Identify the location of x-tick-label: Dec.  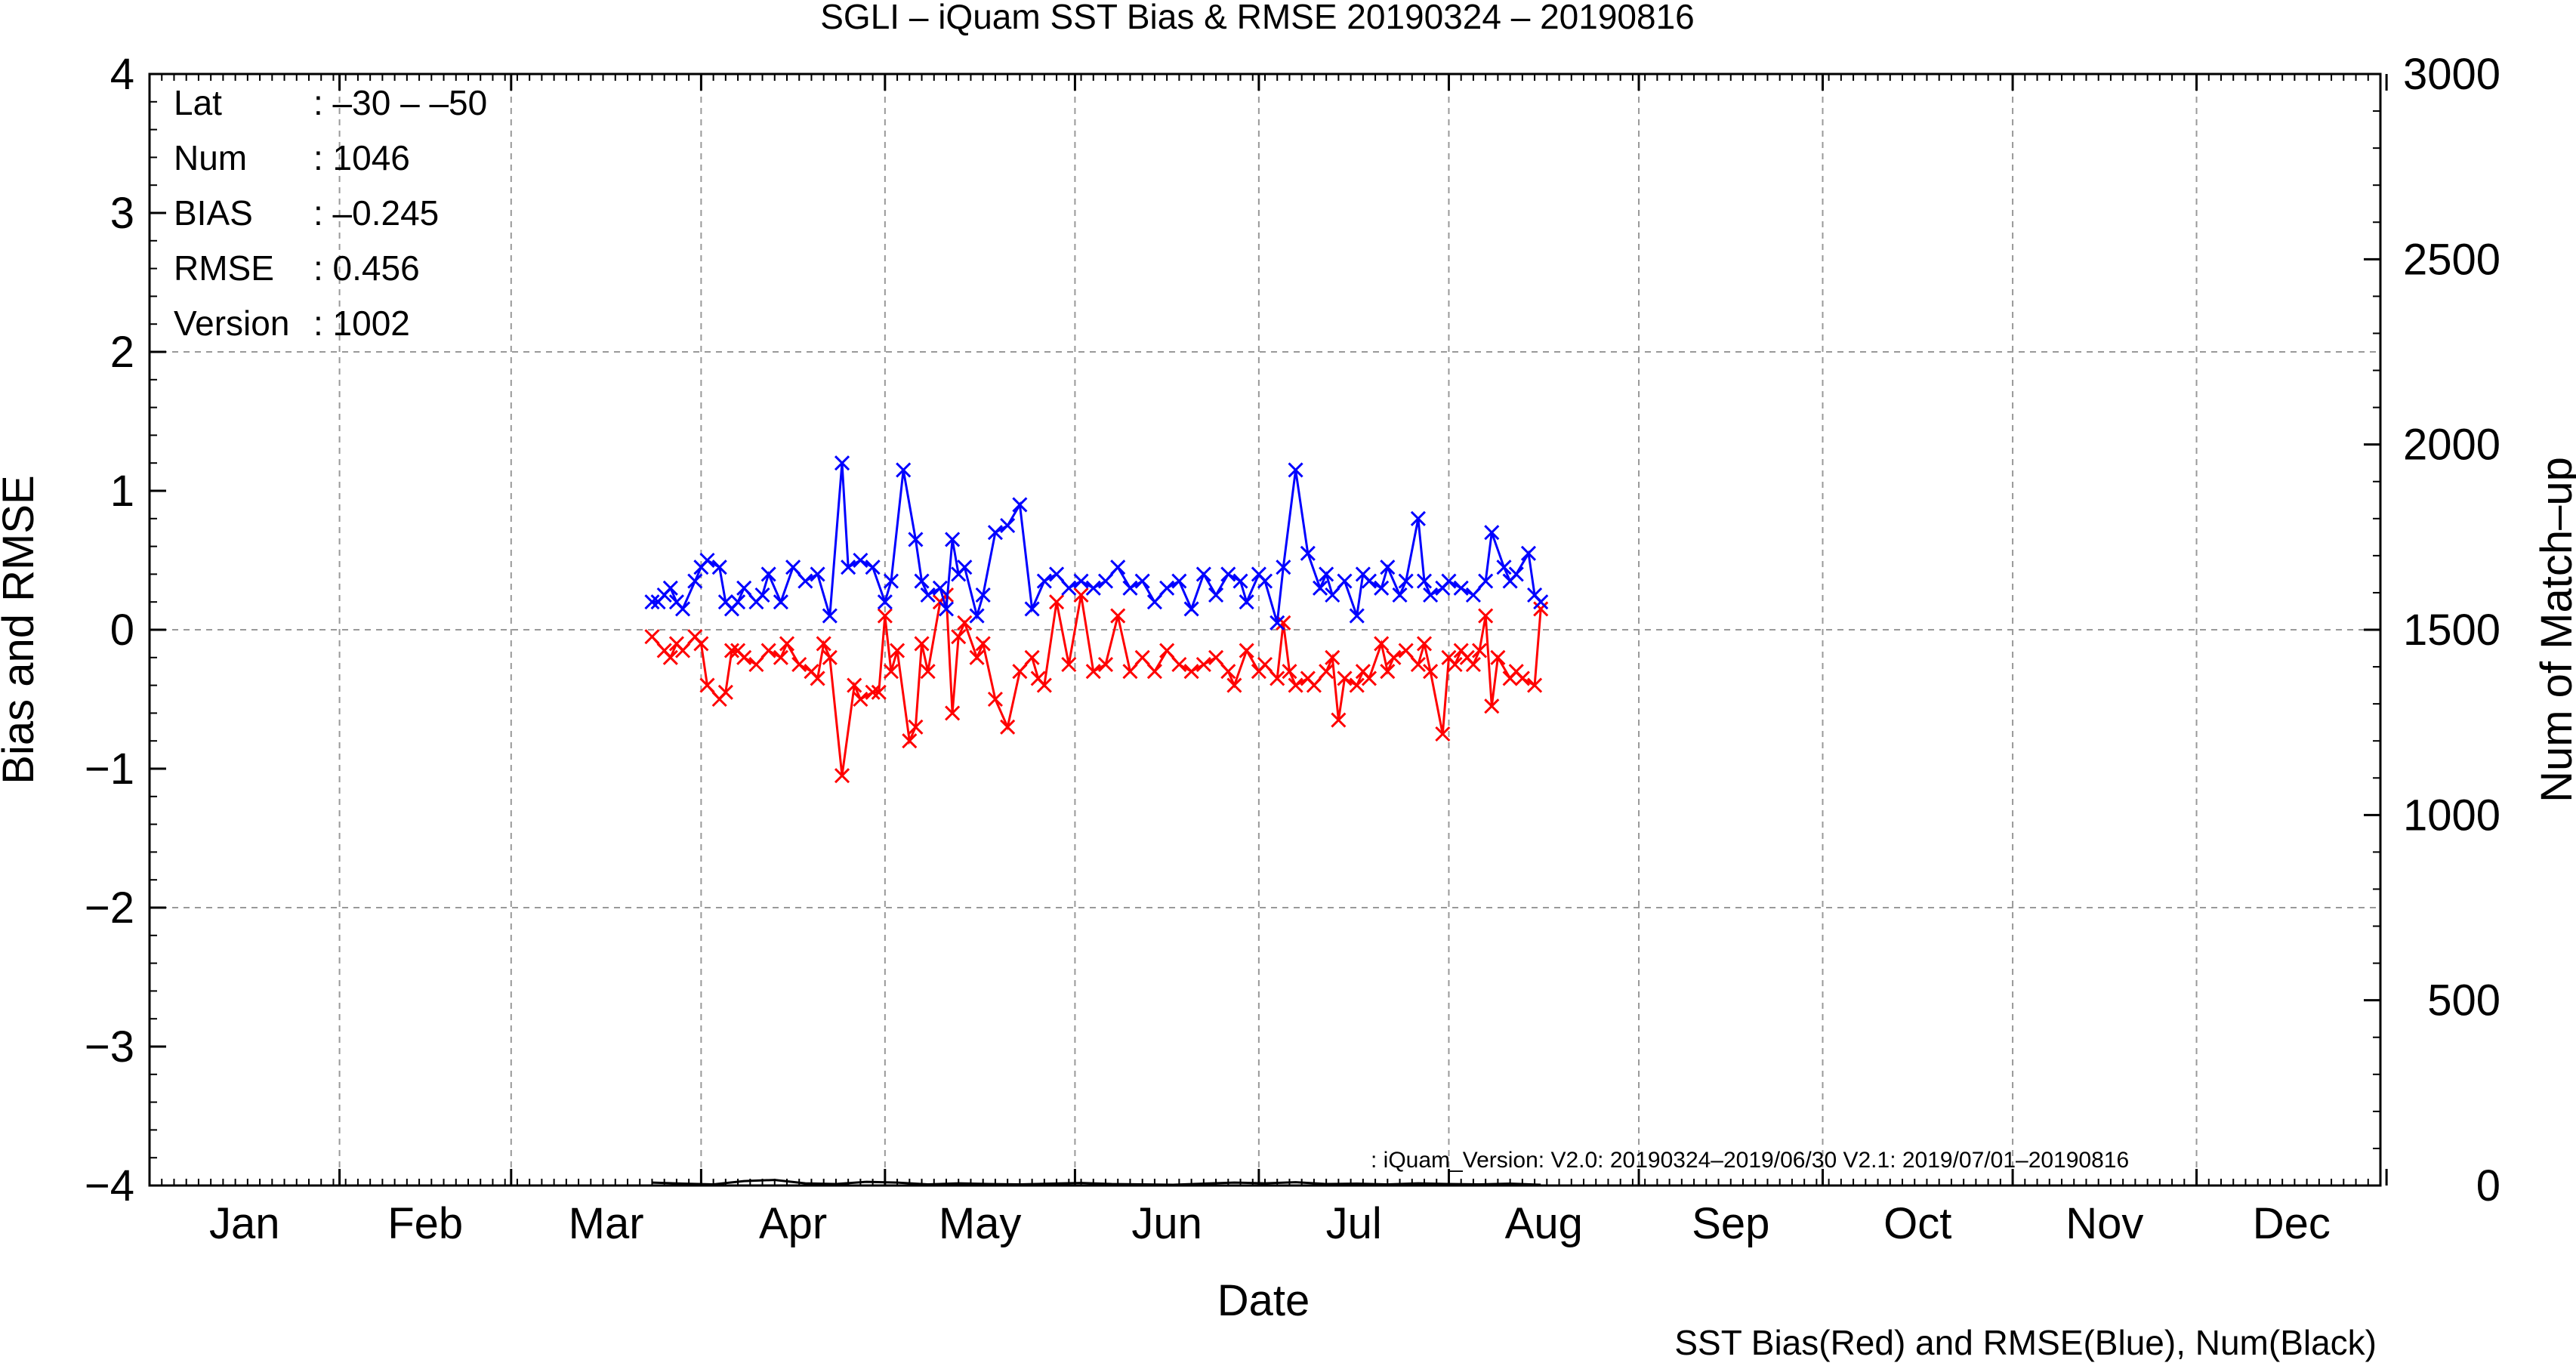
(2292, 1223).